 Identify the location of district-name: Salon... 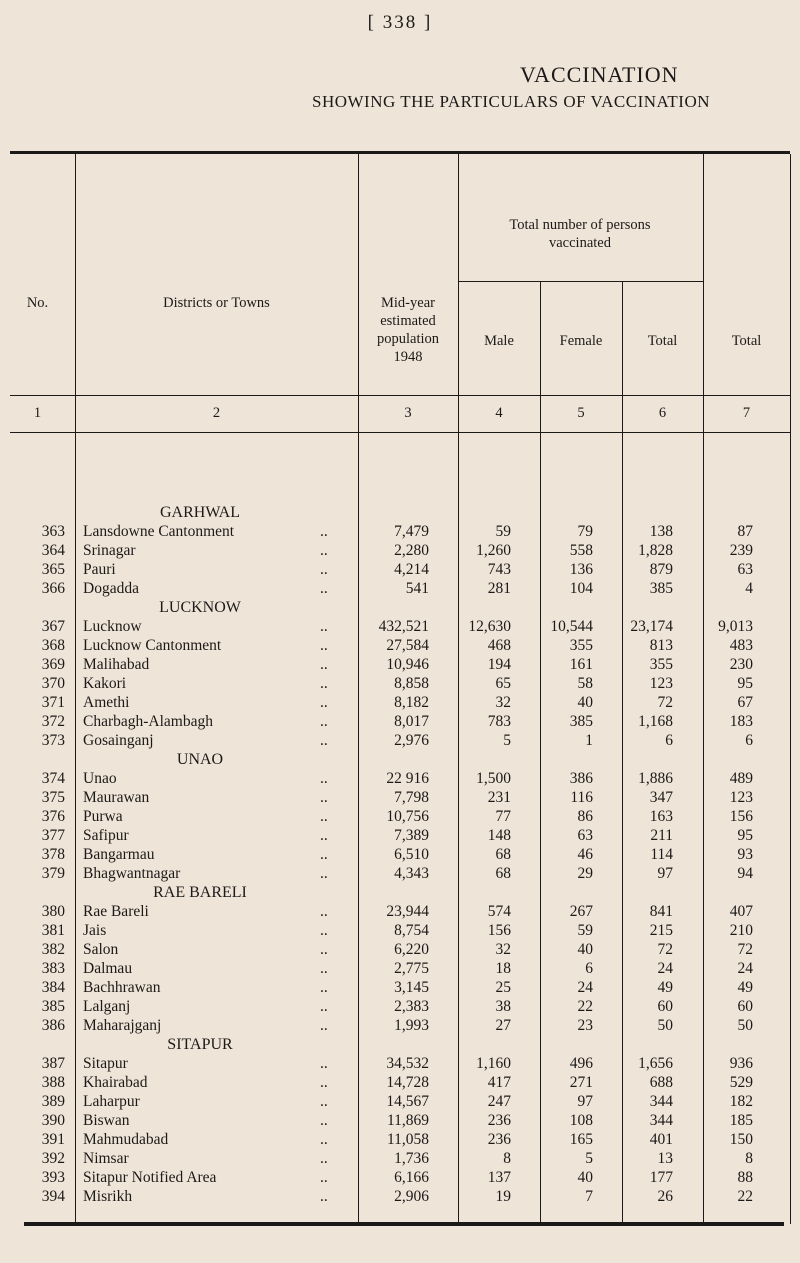
(198, 949).